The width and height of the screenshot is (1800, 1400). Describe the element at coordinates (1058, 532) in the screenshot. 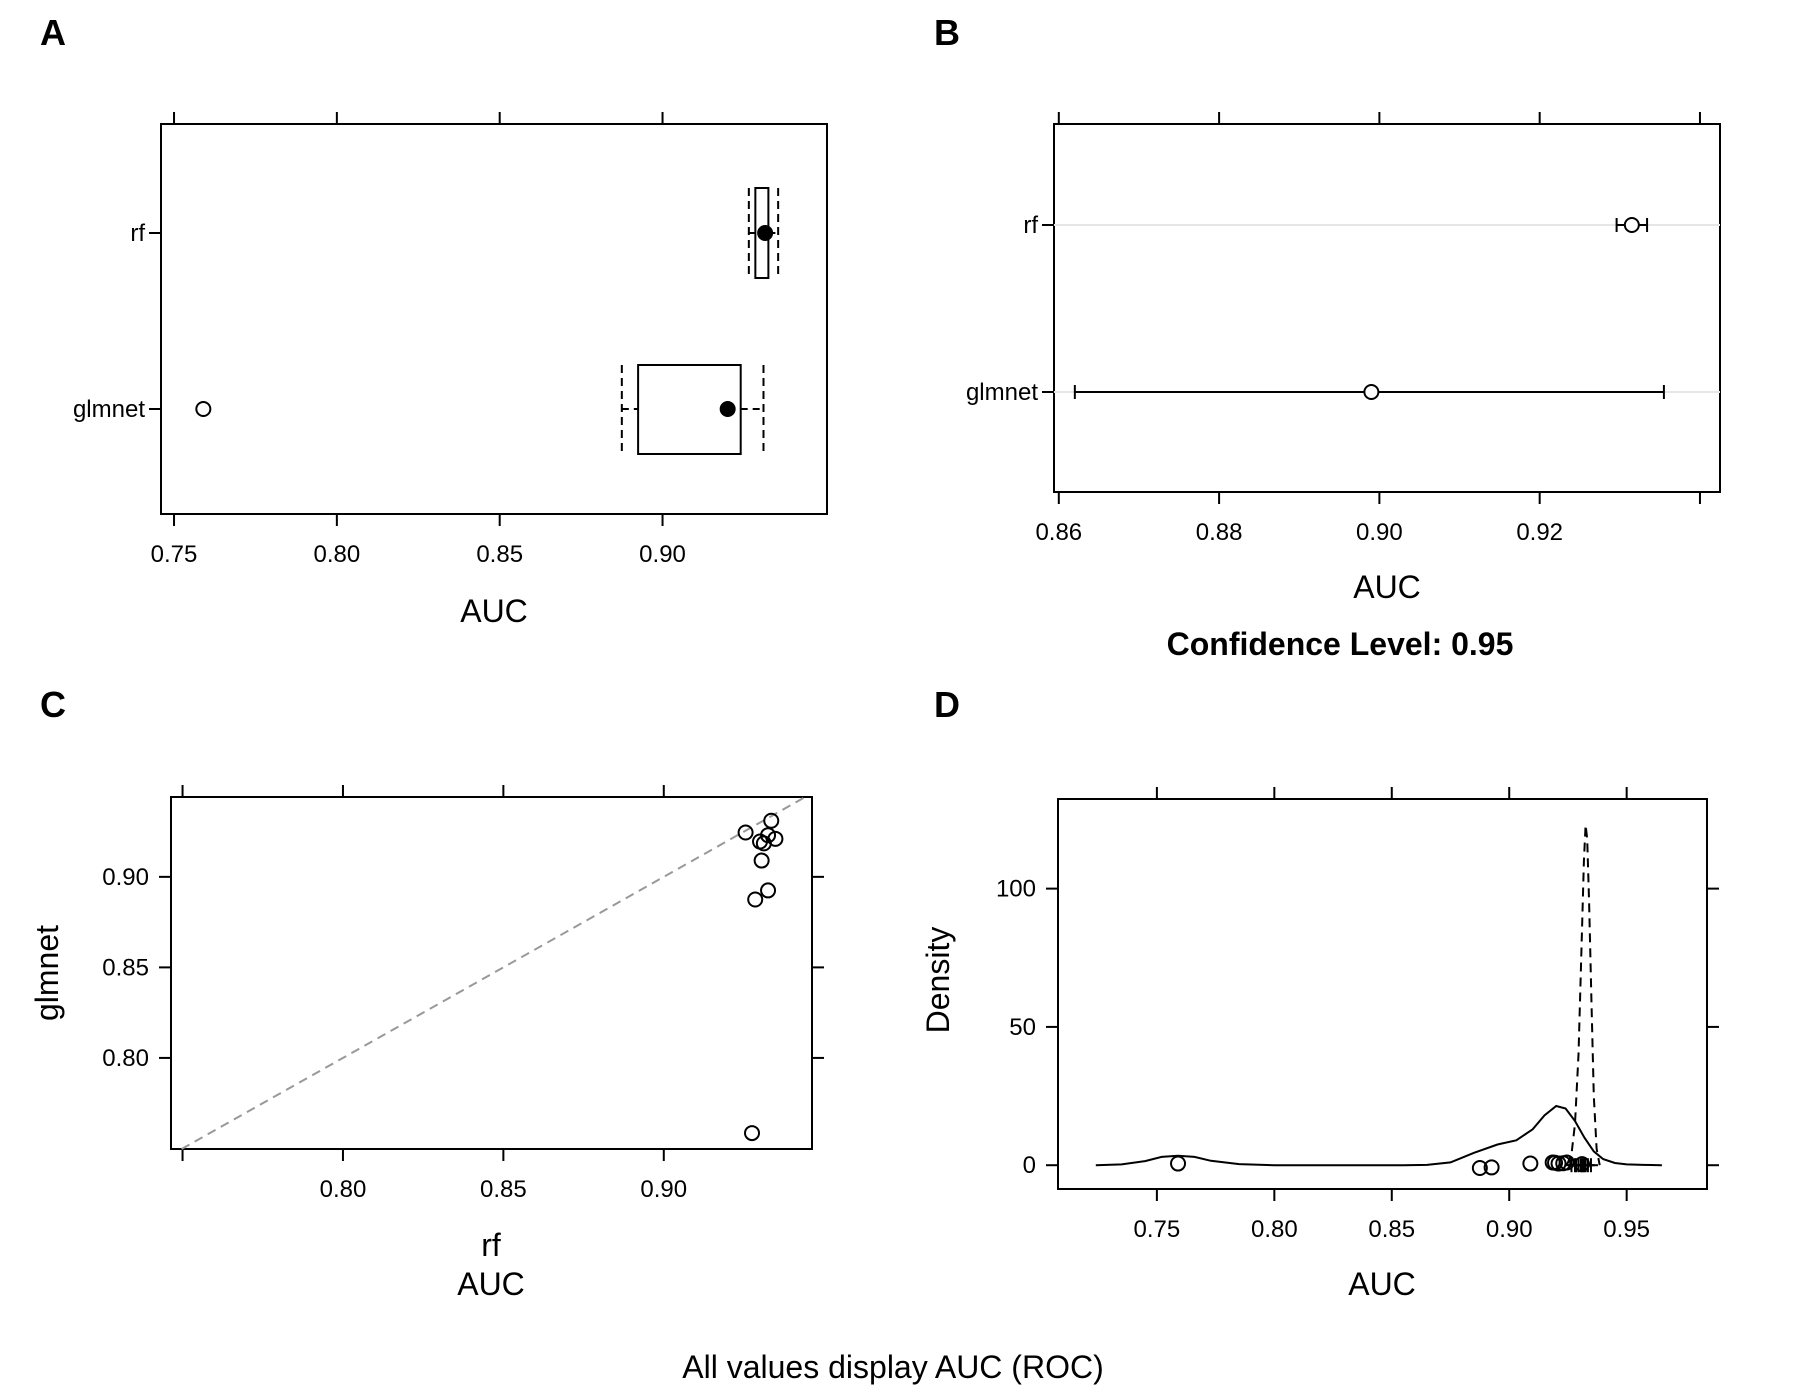

I see `x-tick-label: 0.86` at that location.